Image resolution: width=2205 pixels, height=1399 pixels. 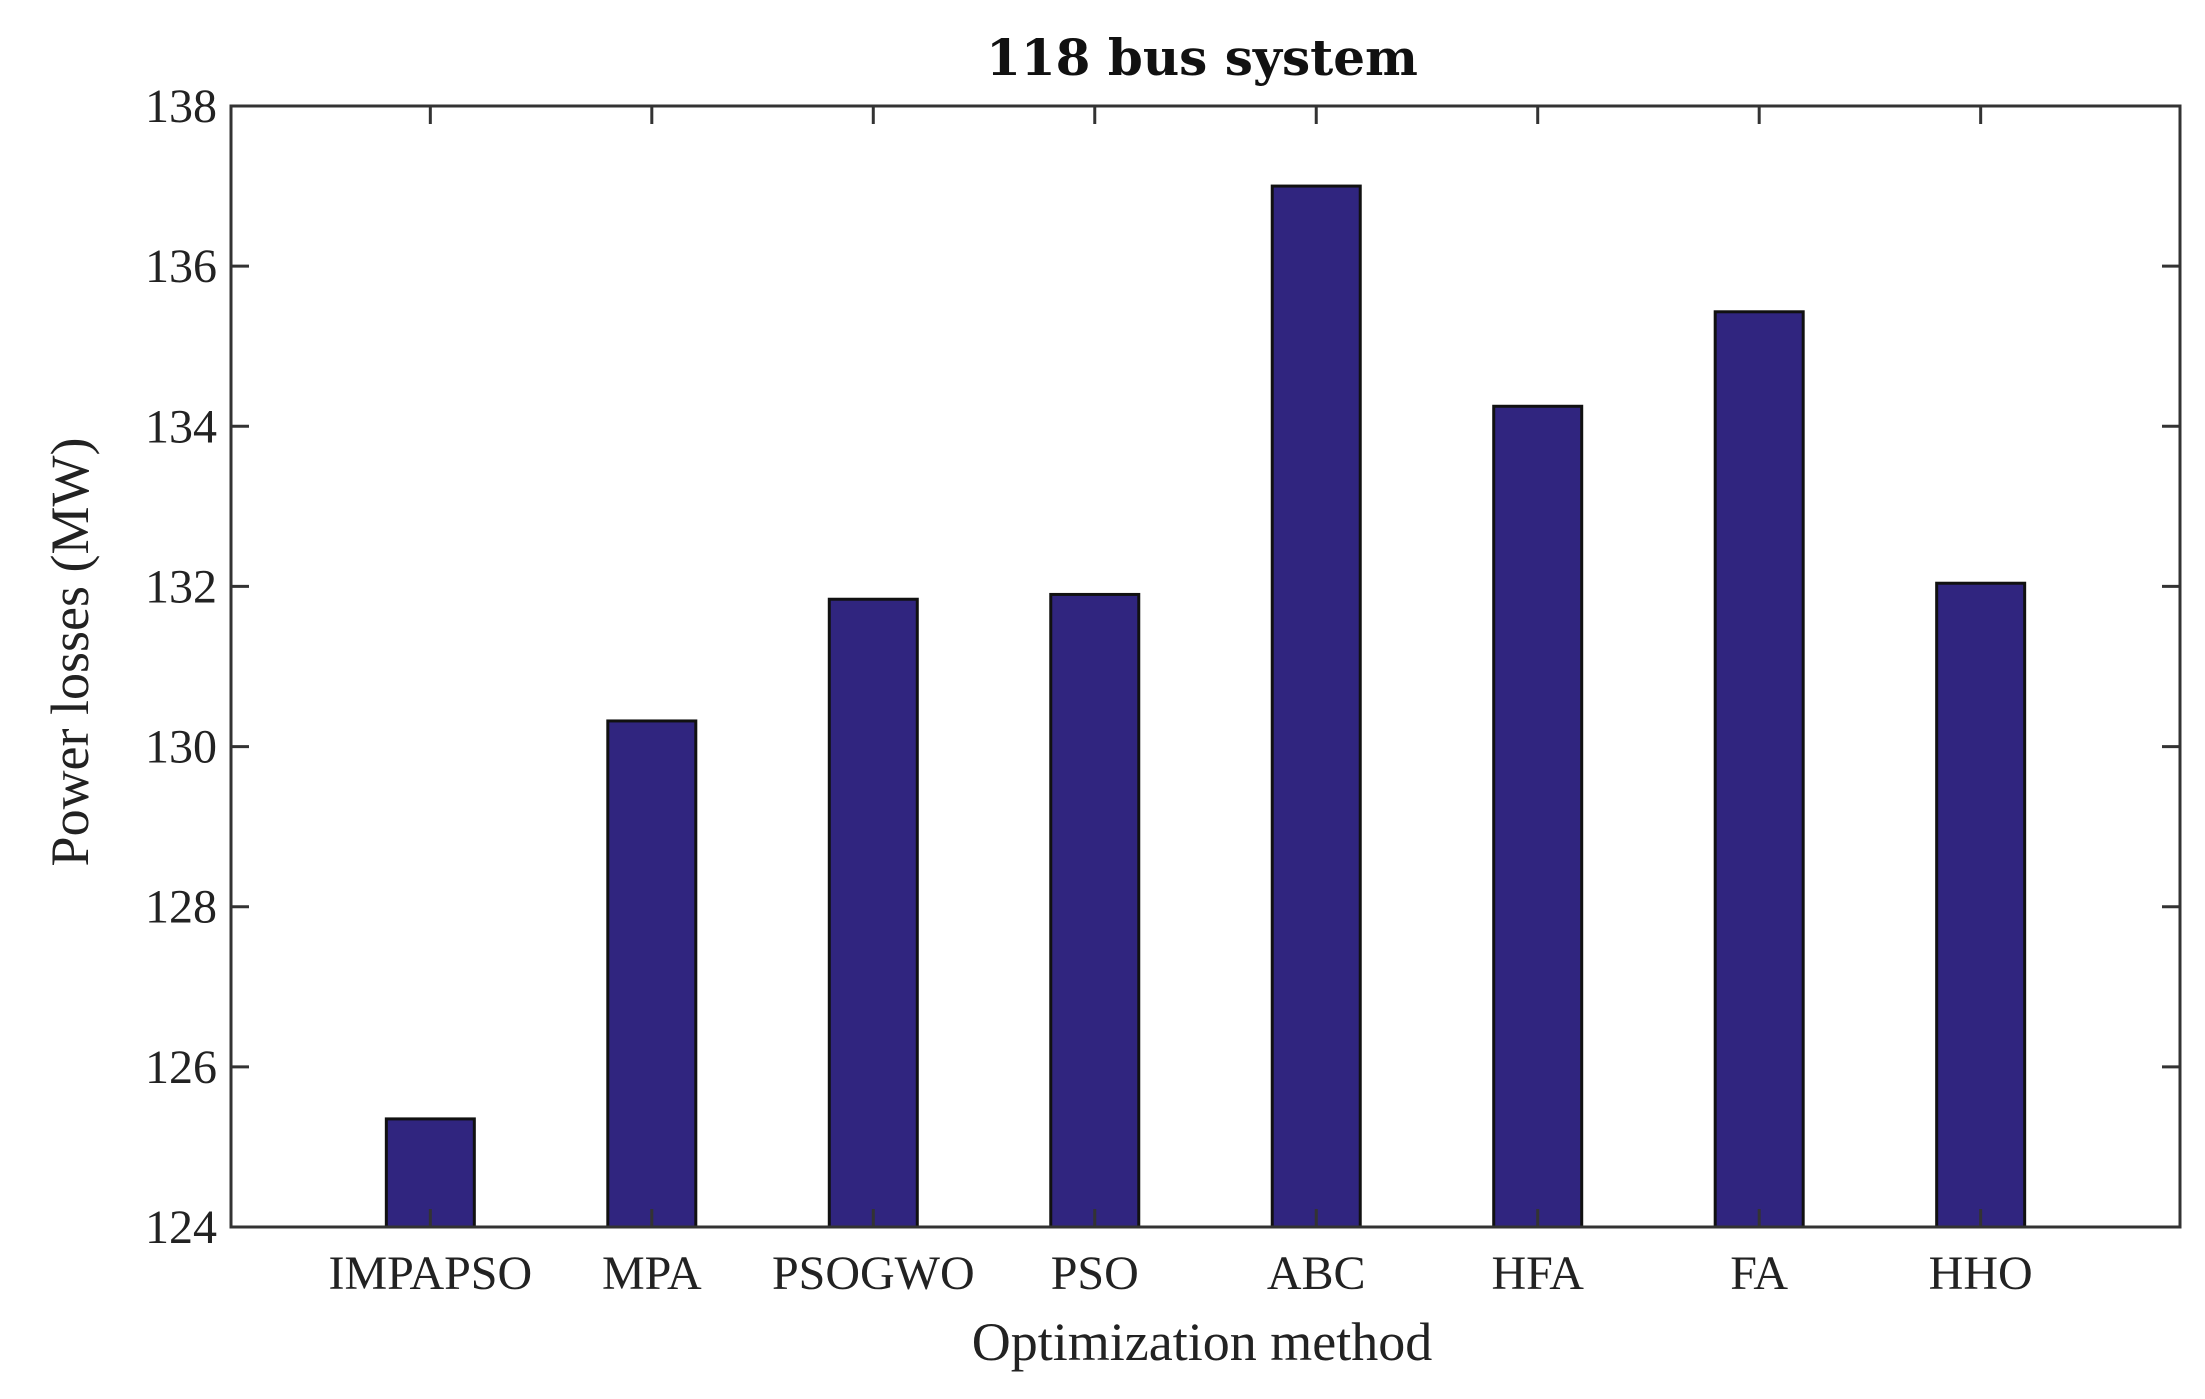 I want to click on y-tick-label: 132, so click(x=181, y=586).